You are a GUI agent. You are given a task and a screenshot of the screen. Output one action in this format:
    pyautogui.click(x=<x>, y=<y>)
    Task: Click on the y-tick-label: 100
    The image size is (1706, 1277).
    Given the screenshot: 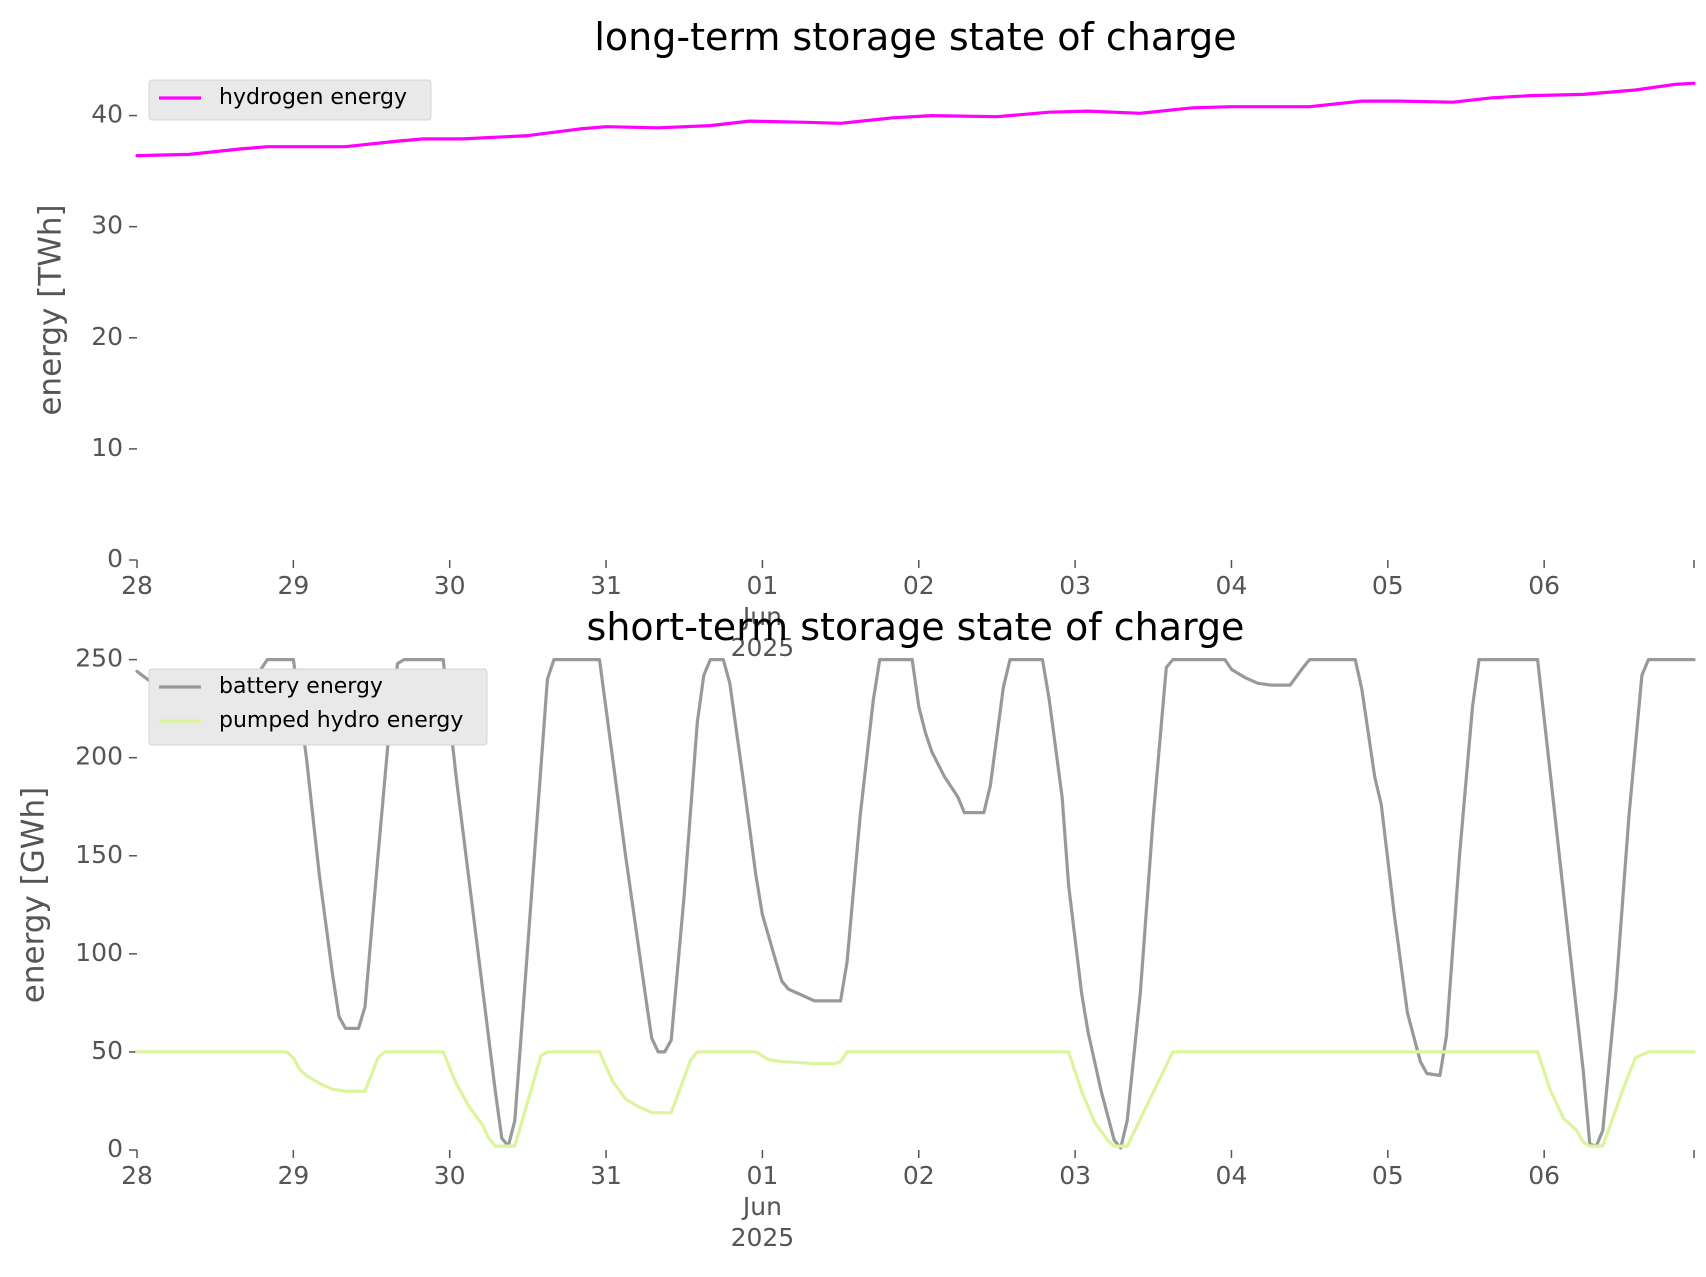 What is the action you would take?
    pyautogui.click(x=99, y=952)
    